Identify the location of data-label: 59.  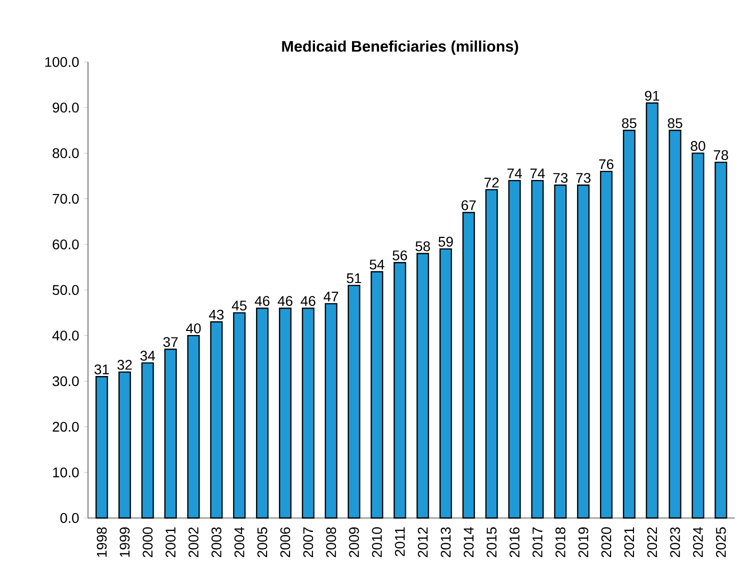
(445, 241).